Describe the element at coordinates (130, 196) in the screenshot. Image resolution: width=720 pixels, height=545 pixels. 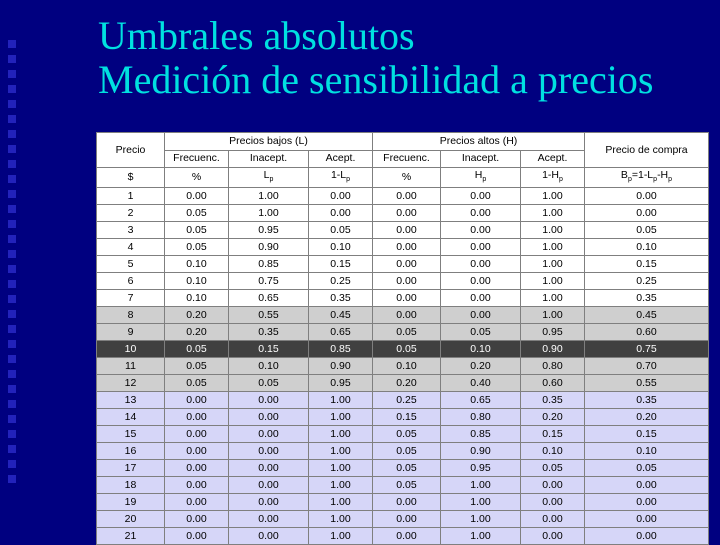
I see `table-cell: 1` at that location.